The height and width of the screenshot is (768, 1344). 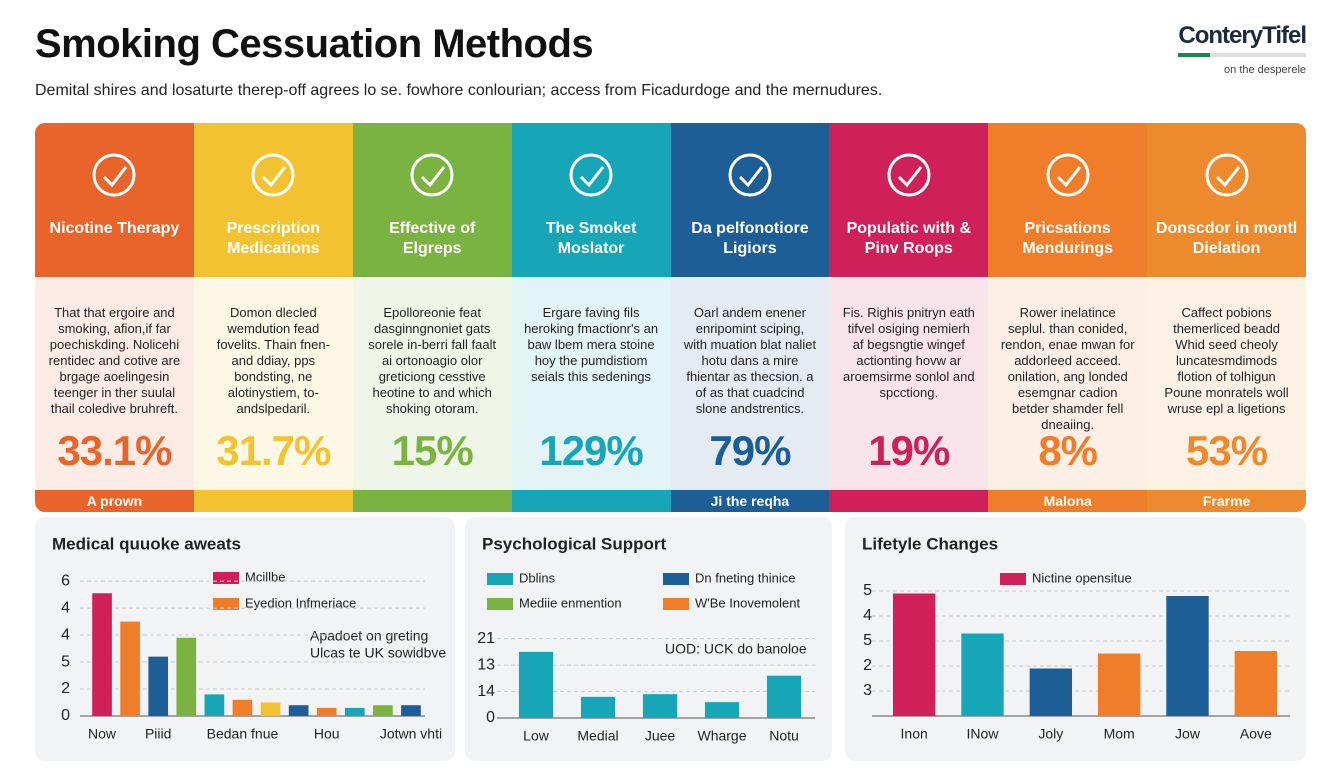 What do you see at coordinates (243, 734) in the screenshot?
I see `x-tick-label: Bedan fnue` at bounding box center [243, 734].